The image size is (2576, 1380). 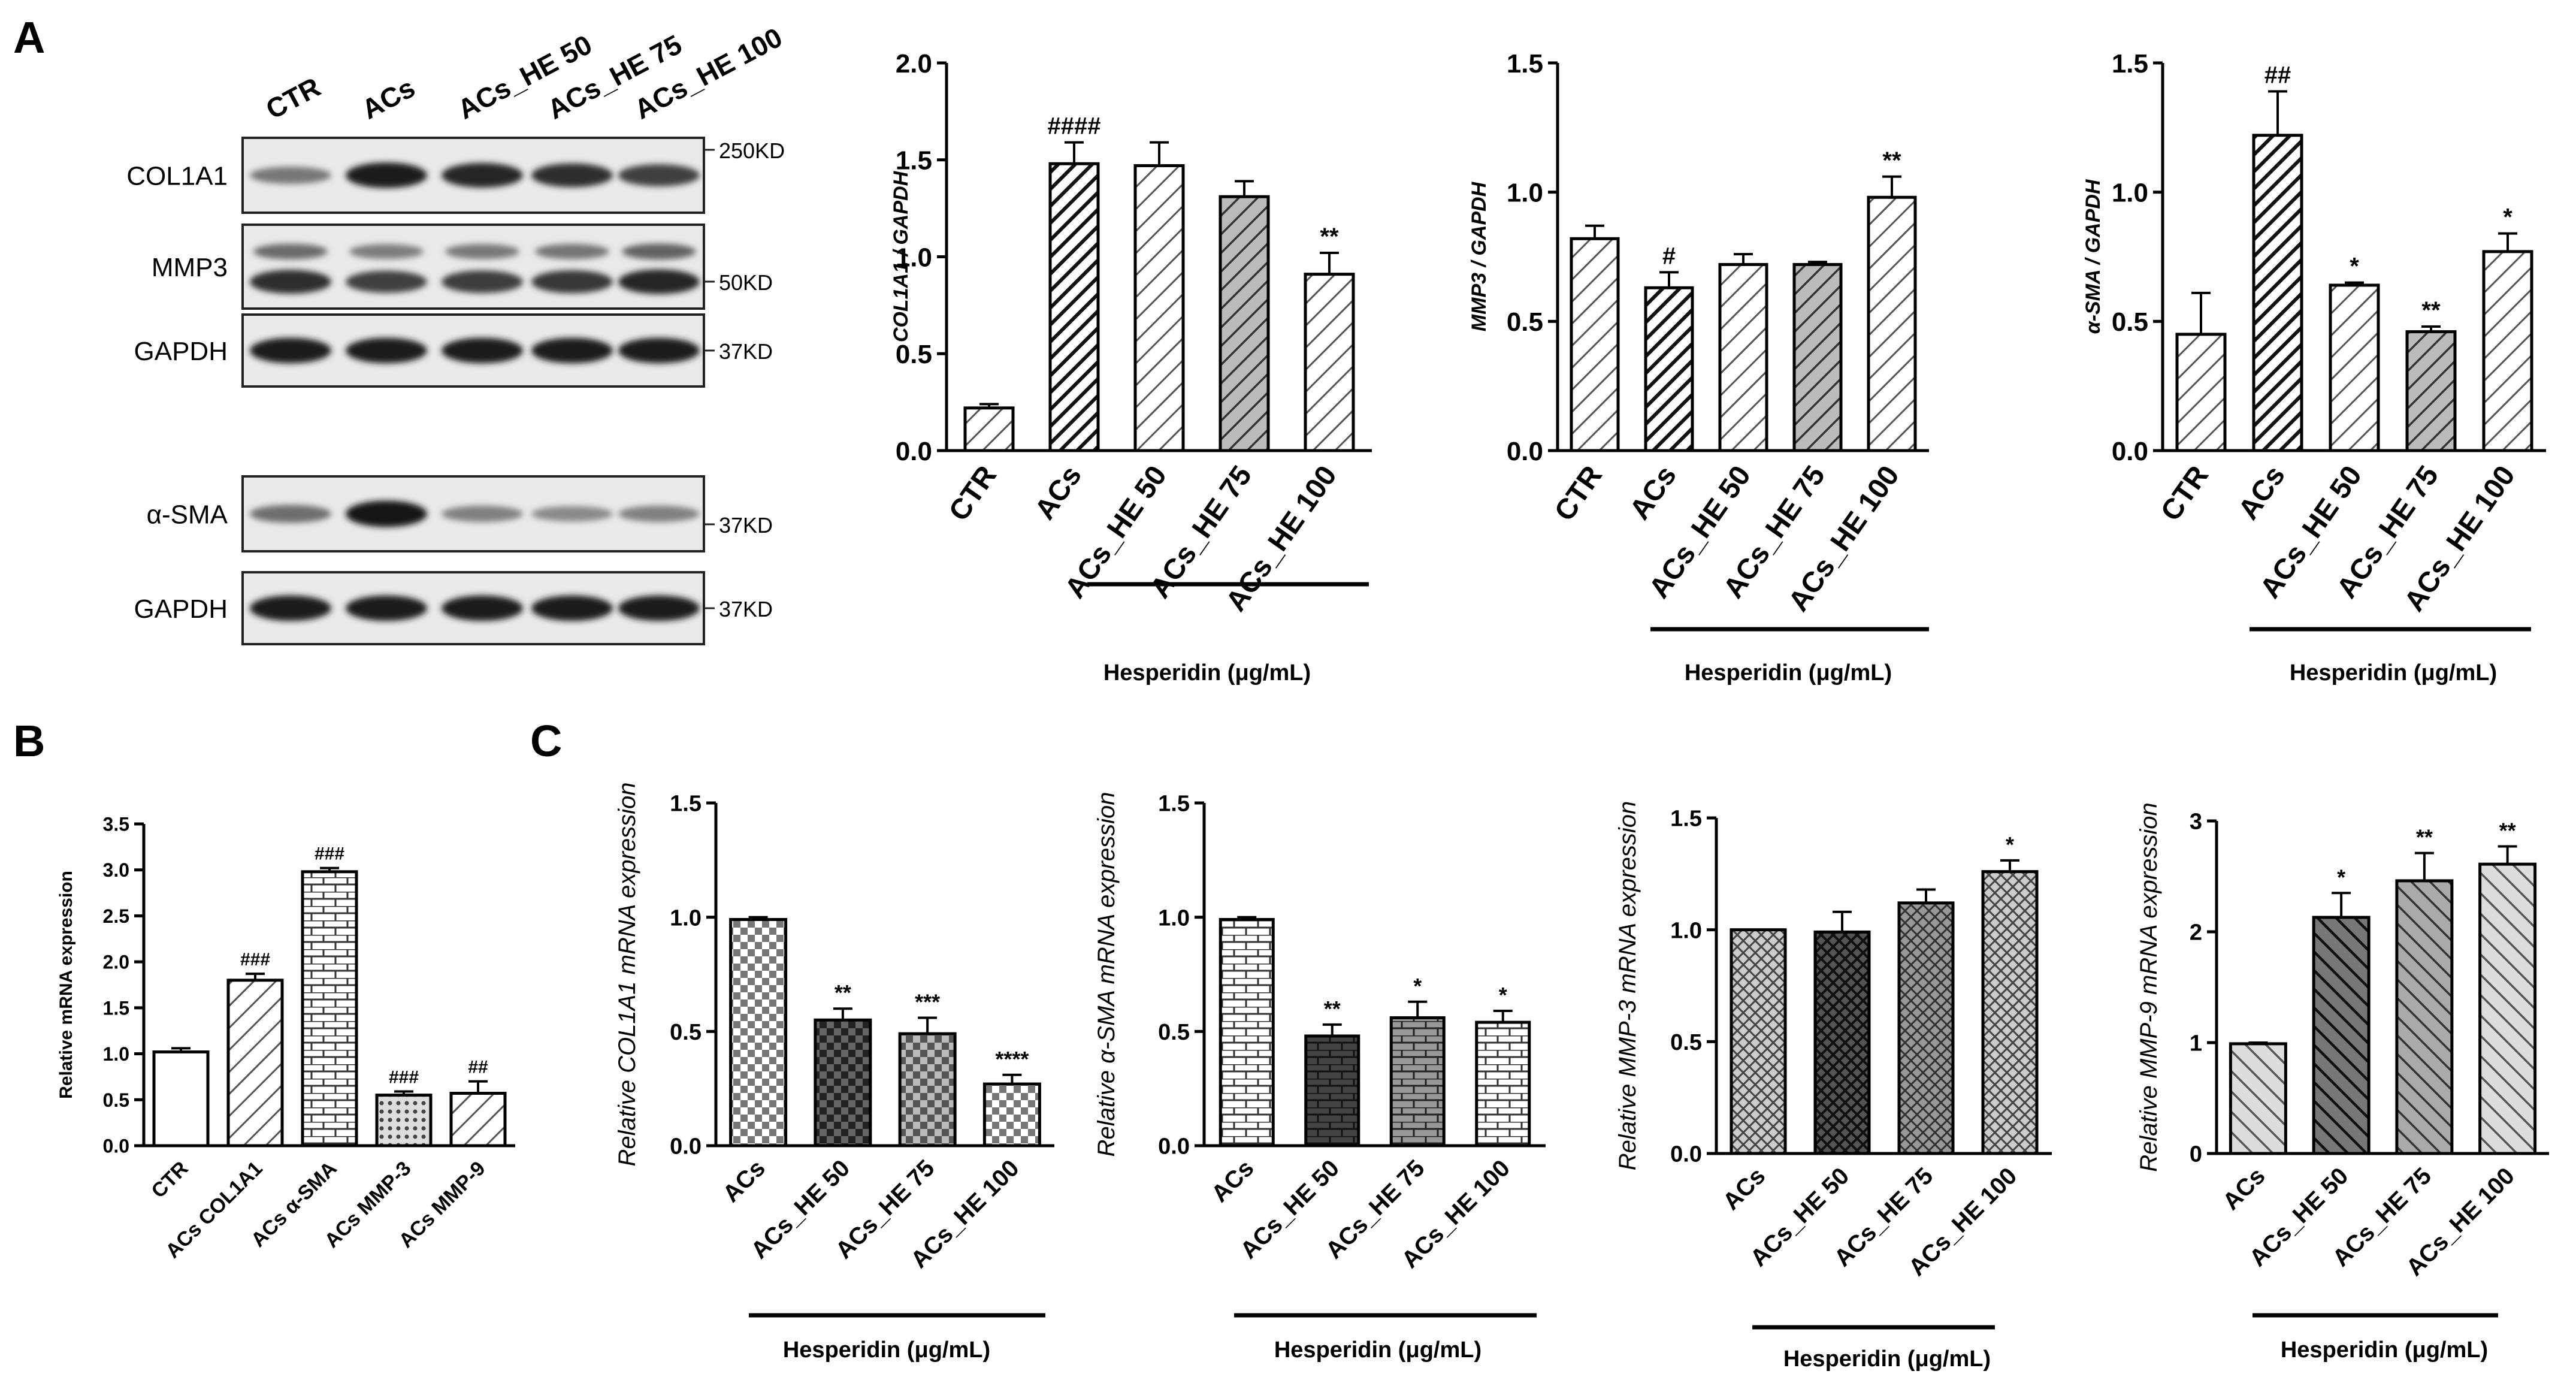 I want to click on blot-row-label: GAPDH, so click(x=181, y=609).